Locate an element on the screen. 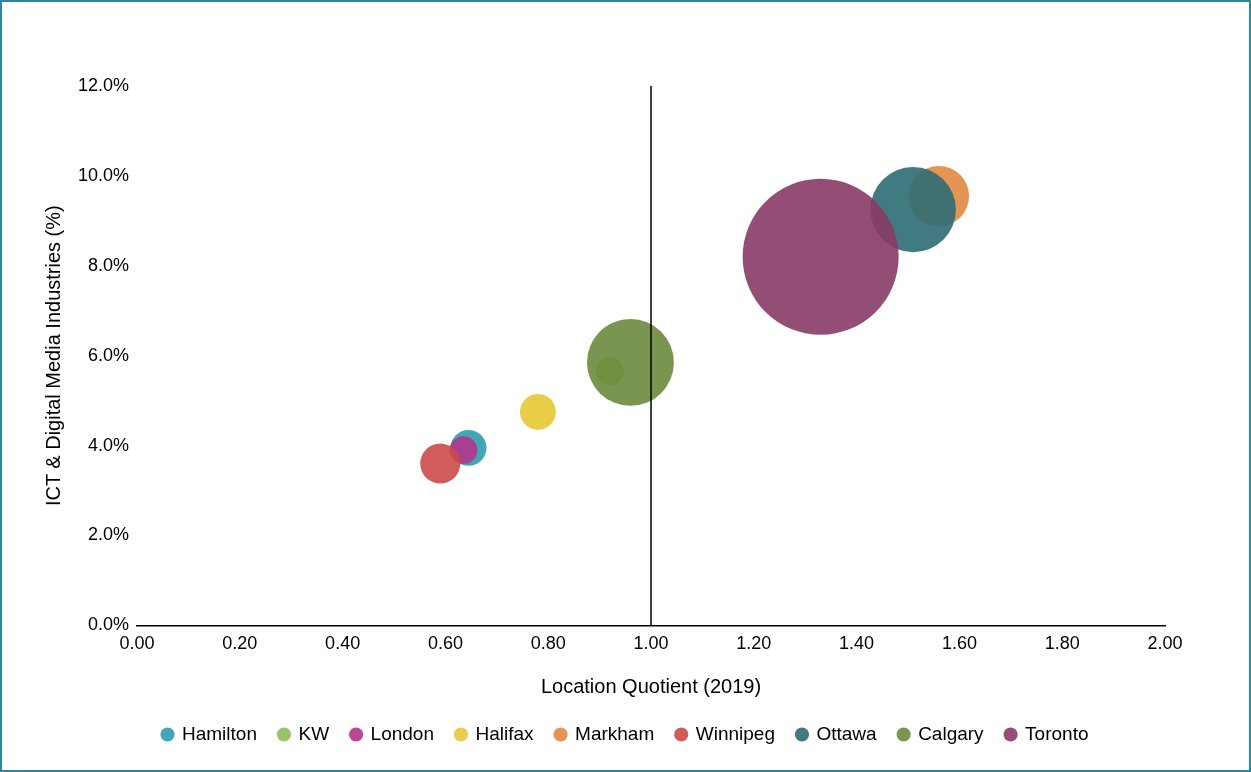 The height and width of the screenshot is (772, 1251). x-tick-label: 1.00 is located at coordinates (651, 643).